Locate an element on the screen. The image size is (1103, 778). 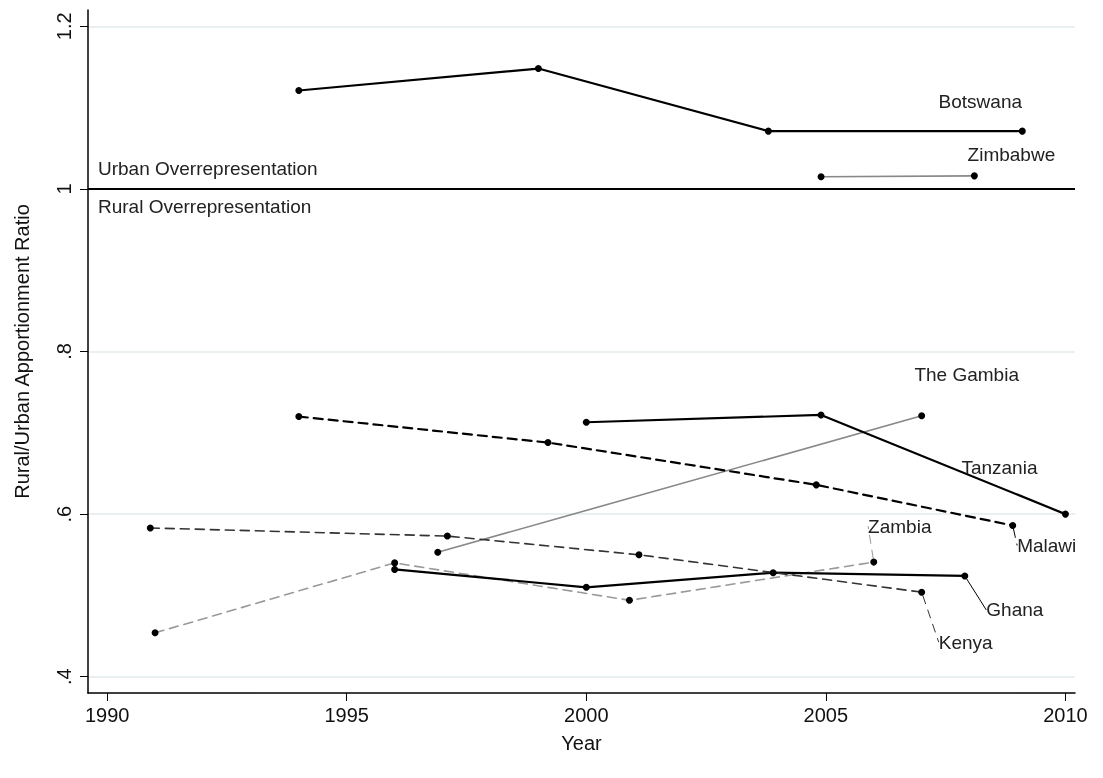
x-axis-title: Year is located at coordinates (582, 743).